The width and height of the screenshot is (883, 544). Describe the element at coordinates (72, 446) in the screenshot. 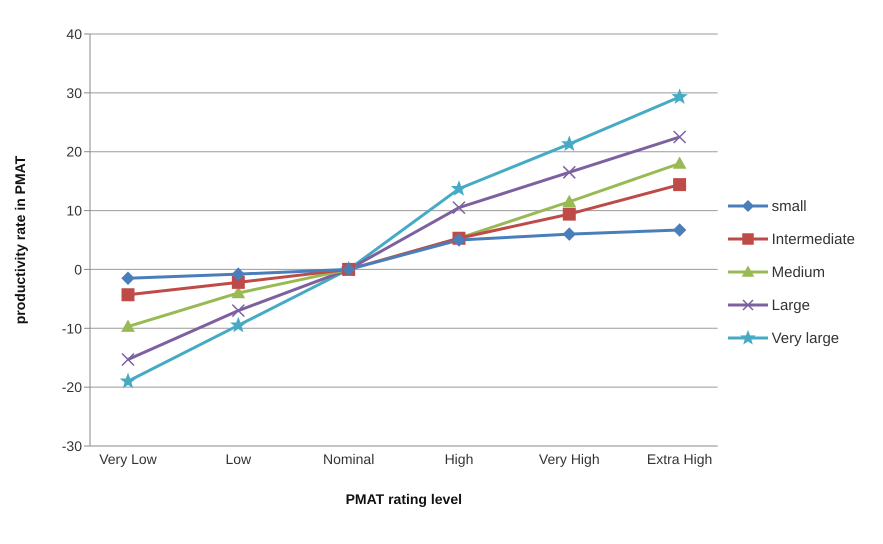

I see `y-tick-label: -30` at that location.